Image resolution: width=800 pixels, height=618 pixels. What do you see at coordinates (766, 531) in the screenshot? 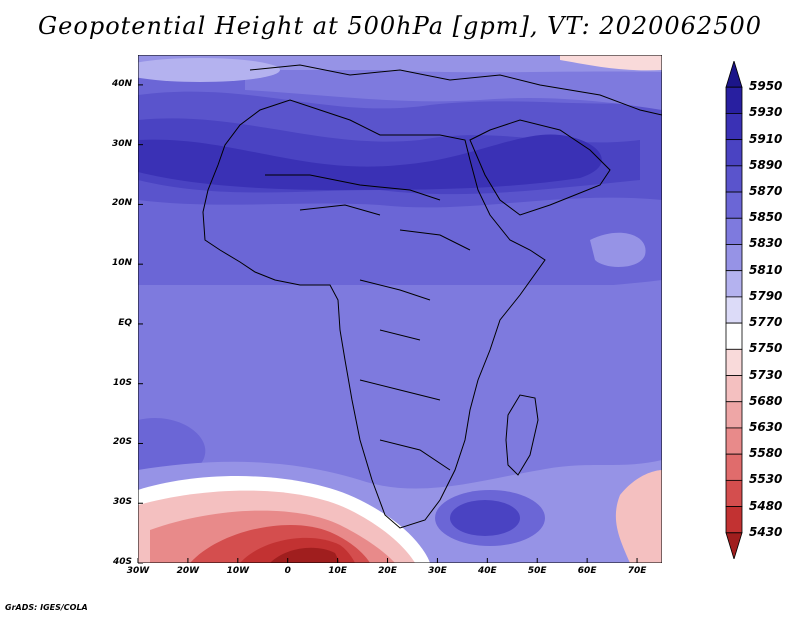
I see `colorbar-label: 5430` at bounding box center [766, 531].